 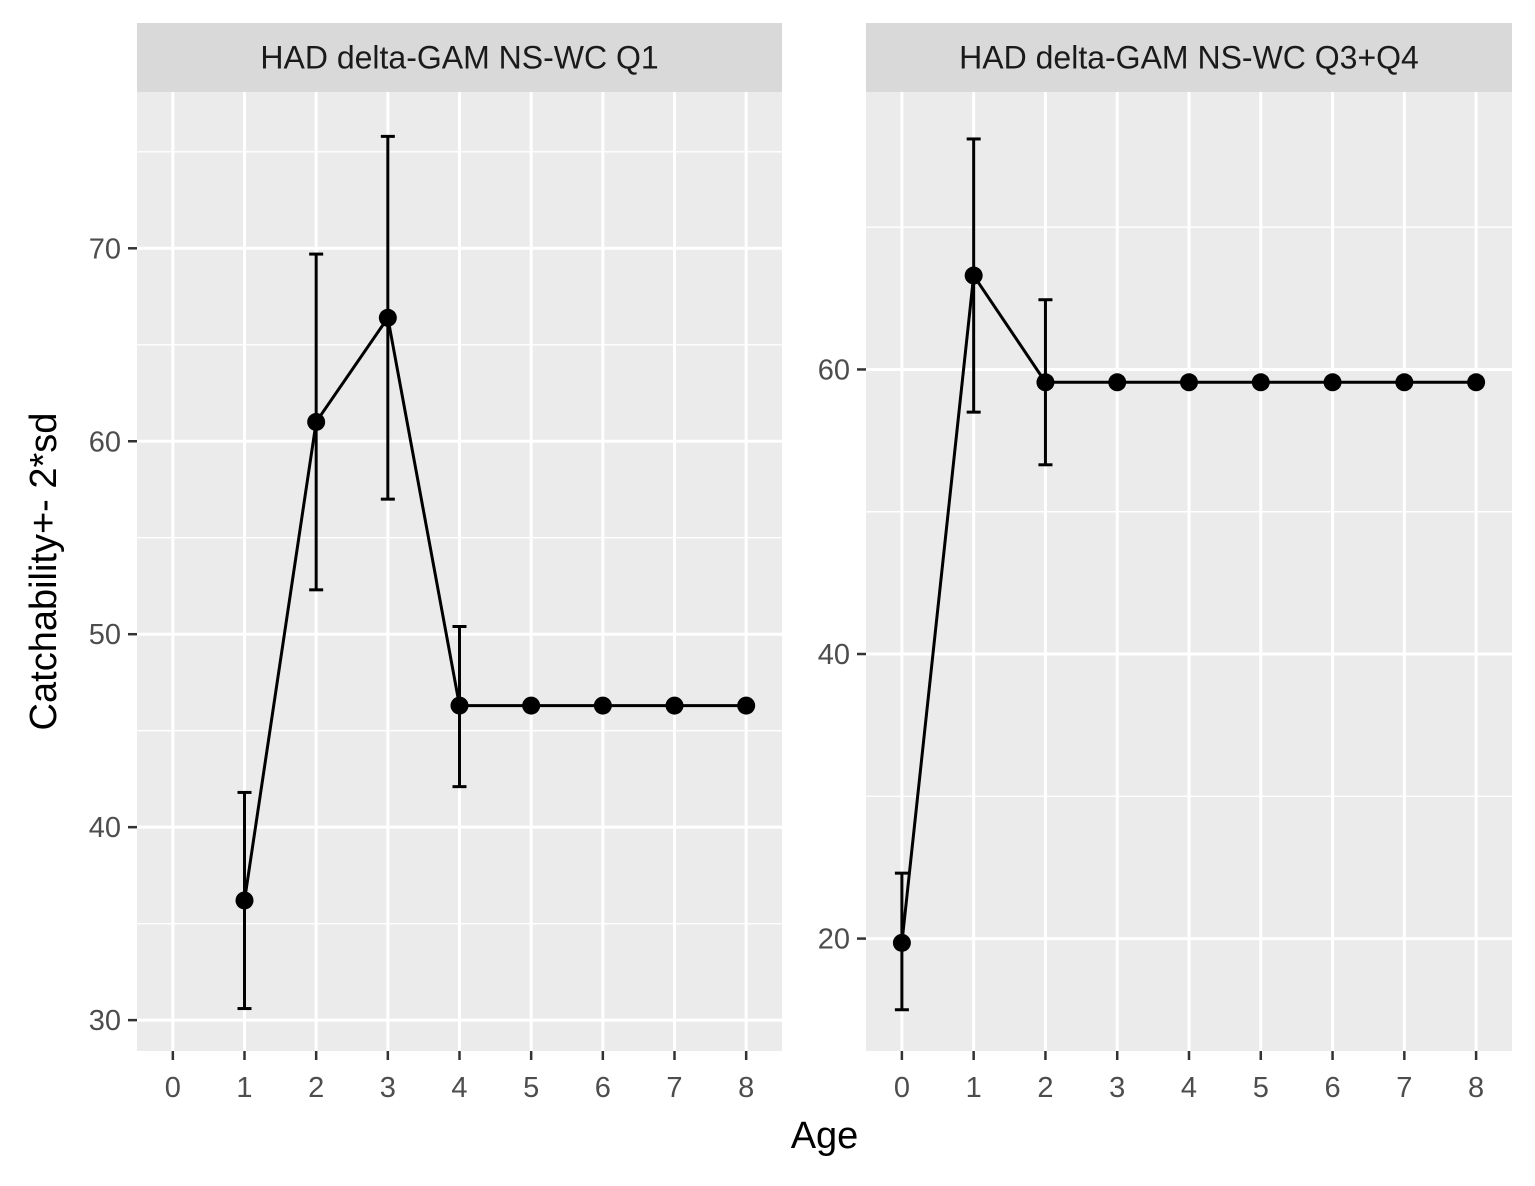 I want to click on y-tick-label: 70, so click(x=105, y=249).